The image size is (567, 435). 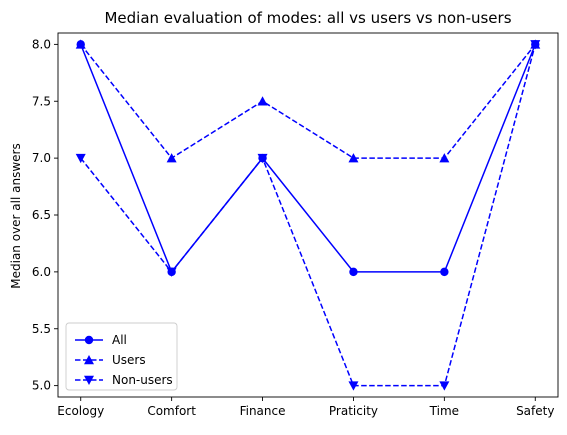 What do you see at coordinates (16, 215) in the screenshot?
I see `y-axis-label: Median over all answers` at bounding box center [16, 215].